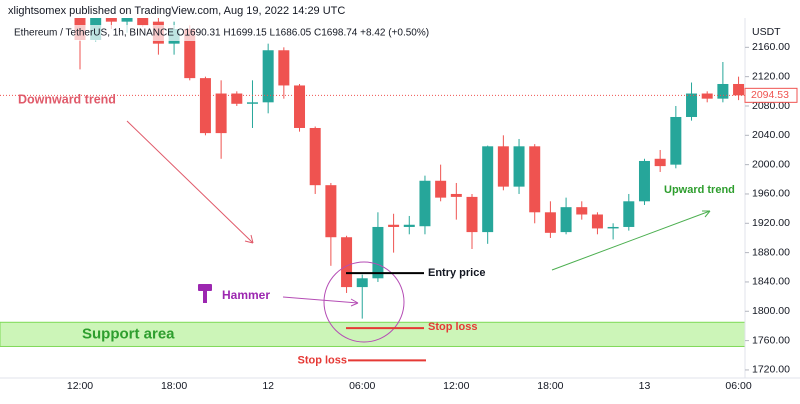 This screenshot has width=800, height=404. Describe the element at coordinates (130, 33) in the screenshot. I see `legend-bg` at that location.